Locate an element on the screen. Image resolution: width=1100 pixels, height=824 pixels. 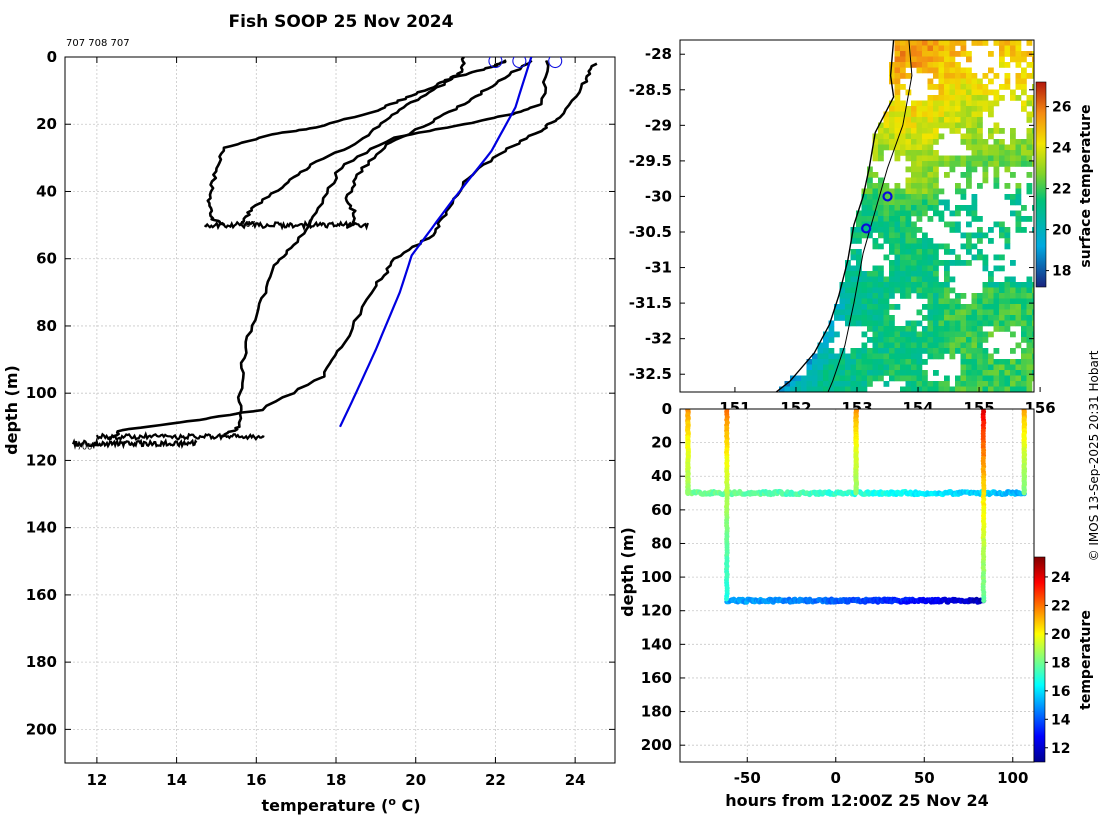
bottom-label: 708 is located at coordinates (84, 447).